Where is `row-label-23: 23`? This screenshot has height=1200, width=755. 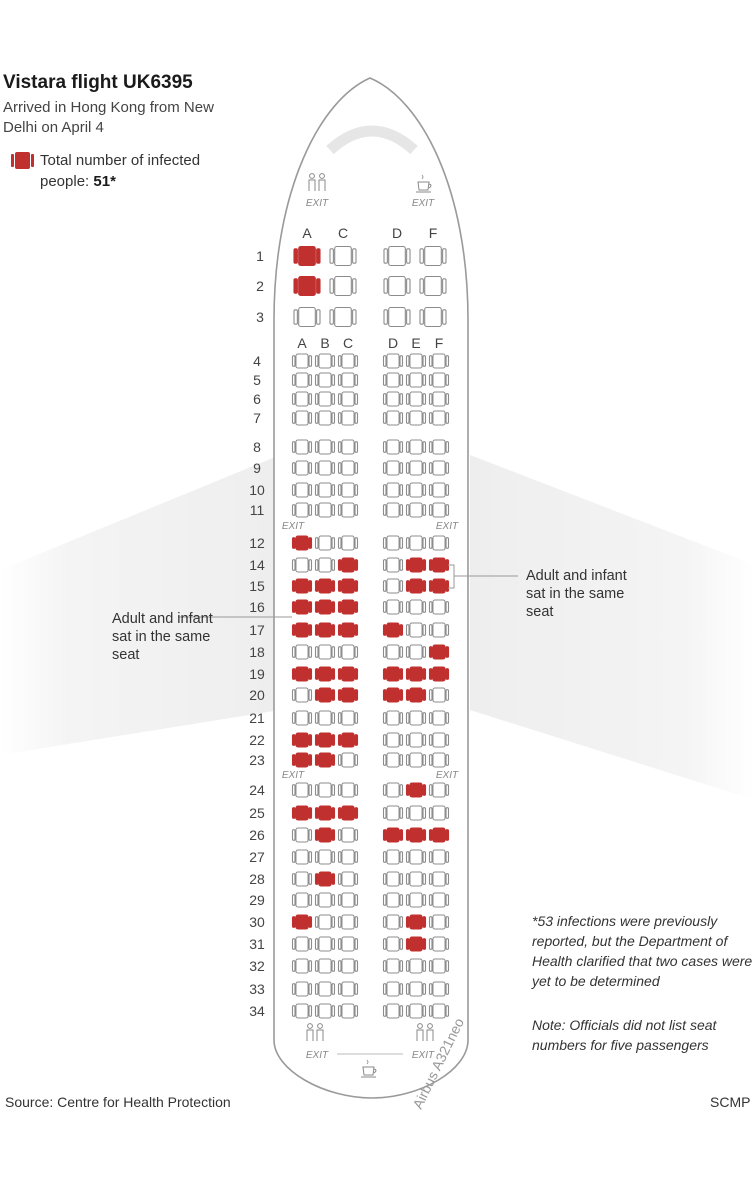
row-label-23: 23 is located at coordinates (257, 760).